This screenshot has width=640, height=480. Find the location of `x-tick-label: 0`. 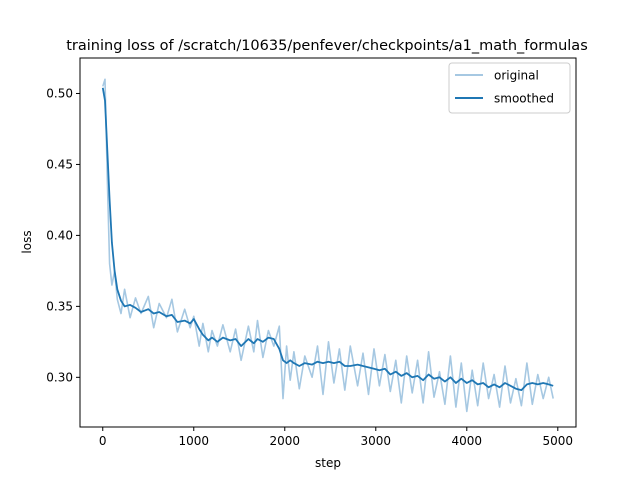

x-tick-label: 0 is located at coordinates (103, 441).